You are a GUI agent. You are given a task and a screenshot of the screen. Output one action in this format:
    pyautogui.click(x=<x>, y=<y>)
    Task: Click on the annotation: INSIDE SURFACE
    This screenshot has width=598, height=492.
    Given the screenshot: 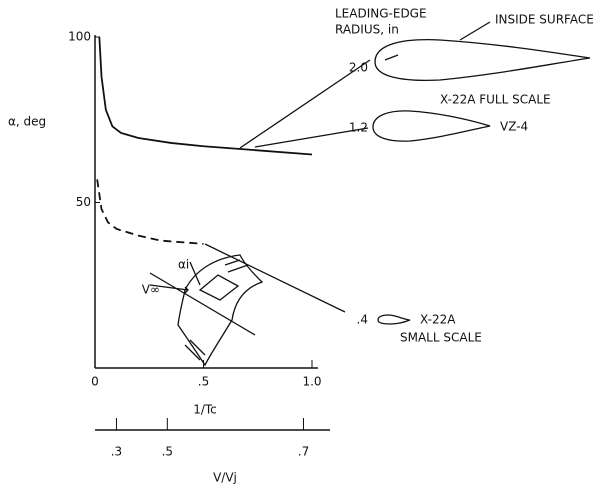 What is the action you would take?
    pyautogui.click(x=544, y=20)
    